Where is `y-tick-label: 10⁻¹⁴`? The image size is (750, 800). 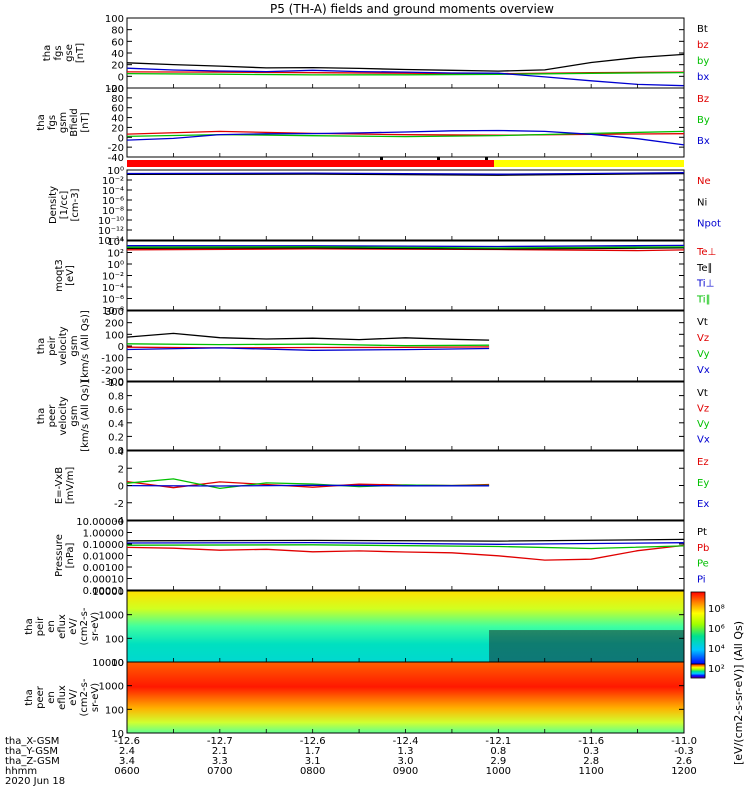
y-tick-label: 10⁻¹⁴ is located at coordinates (111, 241).